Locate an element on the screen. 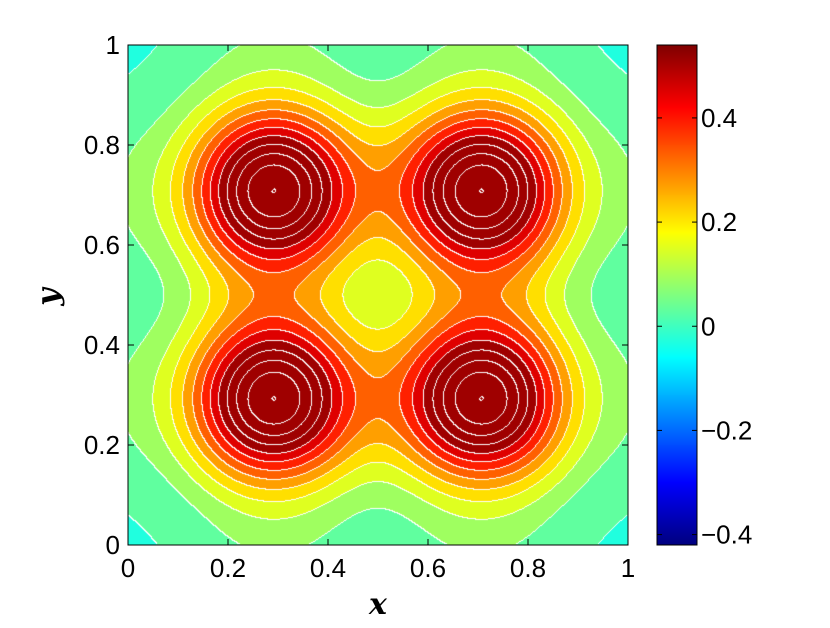 Image resolution: width=830 pixels, height=628 pixels. colorbar-ticks: −0.4 −0.2 0 0.2 0.4 is located at coordinates (704, 326).